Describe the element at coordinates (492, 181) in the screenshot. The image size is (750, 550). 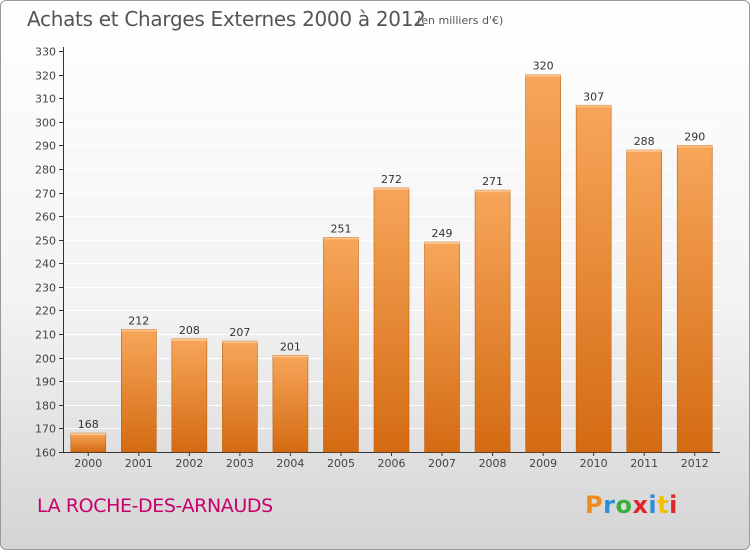
I see `value-label-2008: 271` at that location.